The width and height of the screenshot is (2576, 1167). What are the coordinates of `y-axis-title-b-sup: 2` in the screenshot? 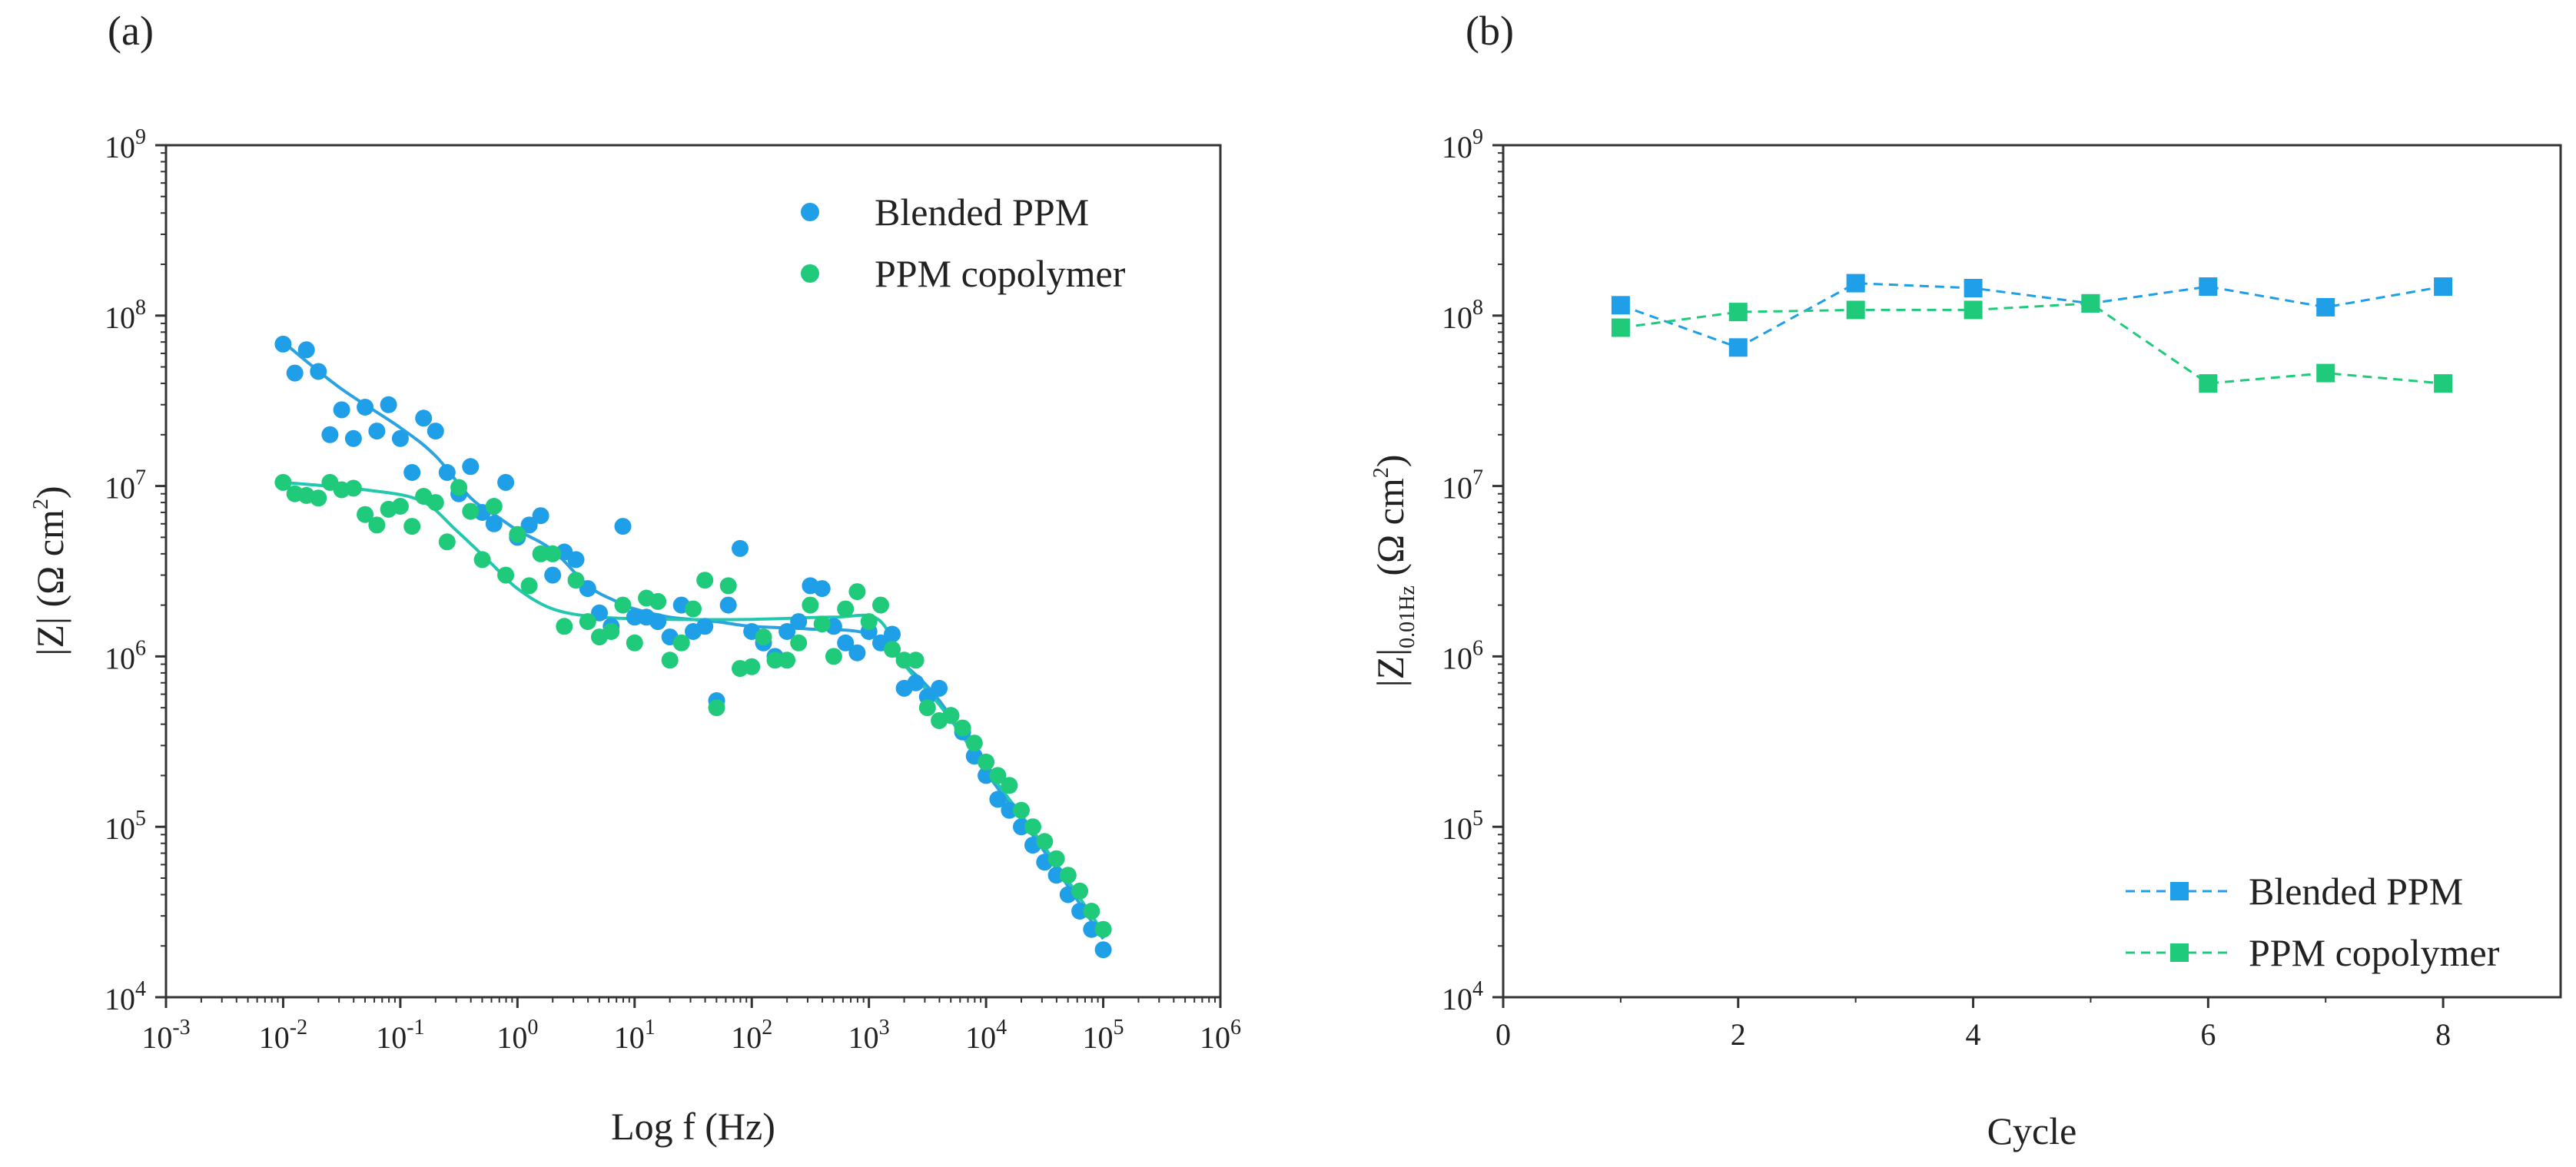 It's located at (1381, 472).